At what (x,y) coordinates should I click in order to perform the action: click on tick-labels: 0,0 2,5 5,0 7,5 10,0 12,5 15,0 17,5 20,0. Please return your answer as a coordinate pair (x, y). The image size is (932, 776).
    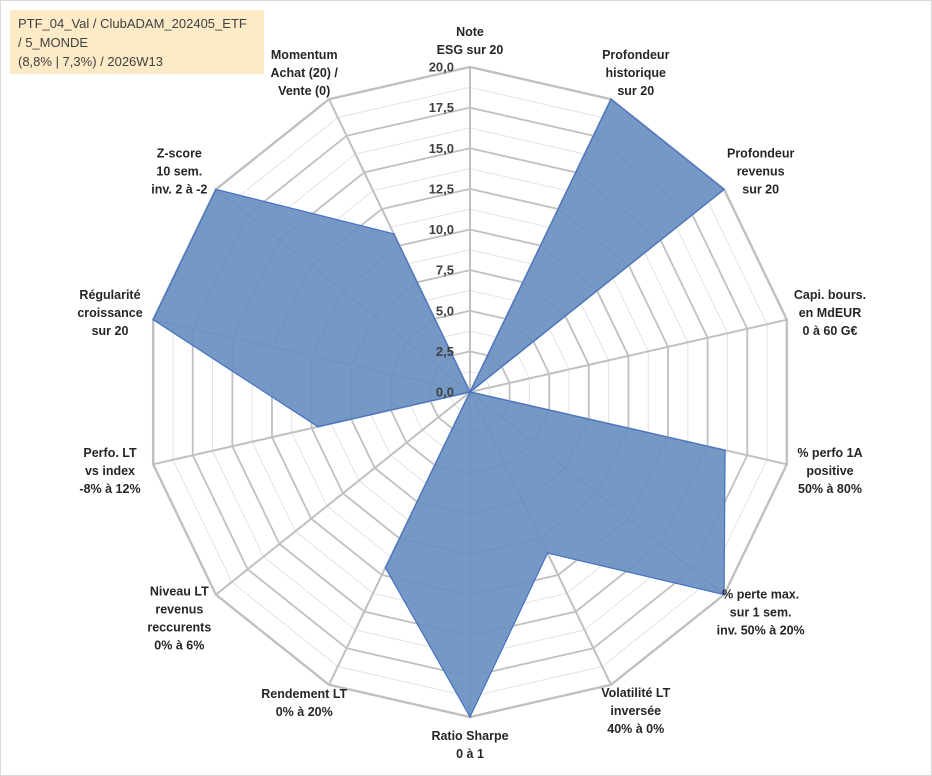
    Looking at the image, I should click on (441, 230).